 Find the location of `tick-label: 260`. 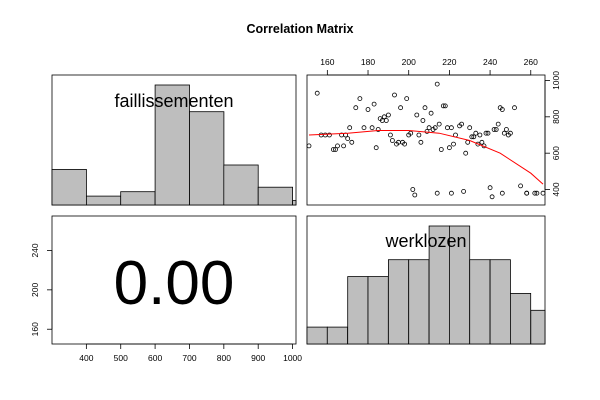

tick-label: 260 is located at coordinates (531, 62).